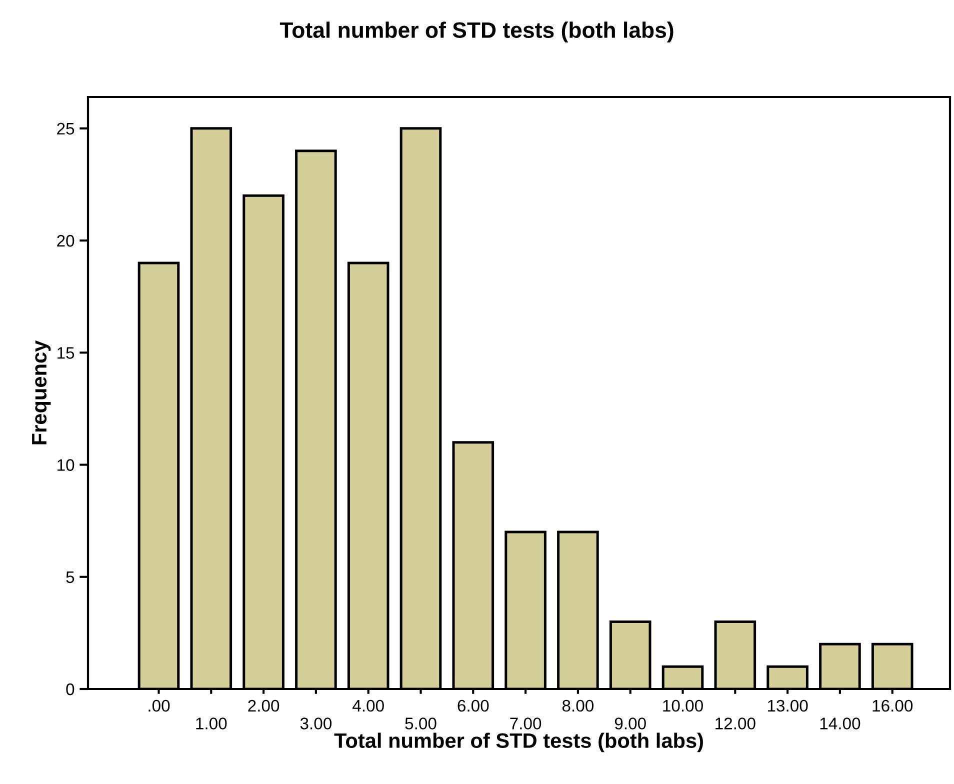  What do you see at coordinates (477, 32) in the screenshot?
I see `chart-title: Total number of STD tests (both labs)` at bounding box center [477, 32].